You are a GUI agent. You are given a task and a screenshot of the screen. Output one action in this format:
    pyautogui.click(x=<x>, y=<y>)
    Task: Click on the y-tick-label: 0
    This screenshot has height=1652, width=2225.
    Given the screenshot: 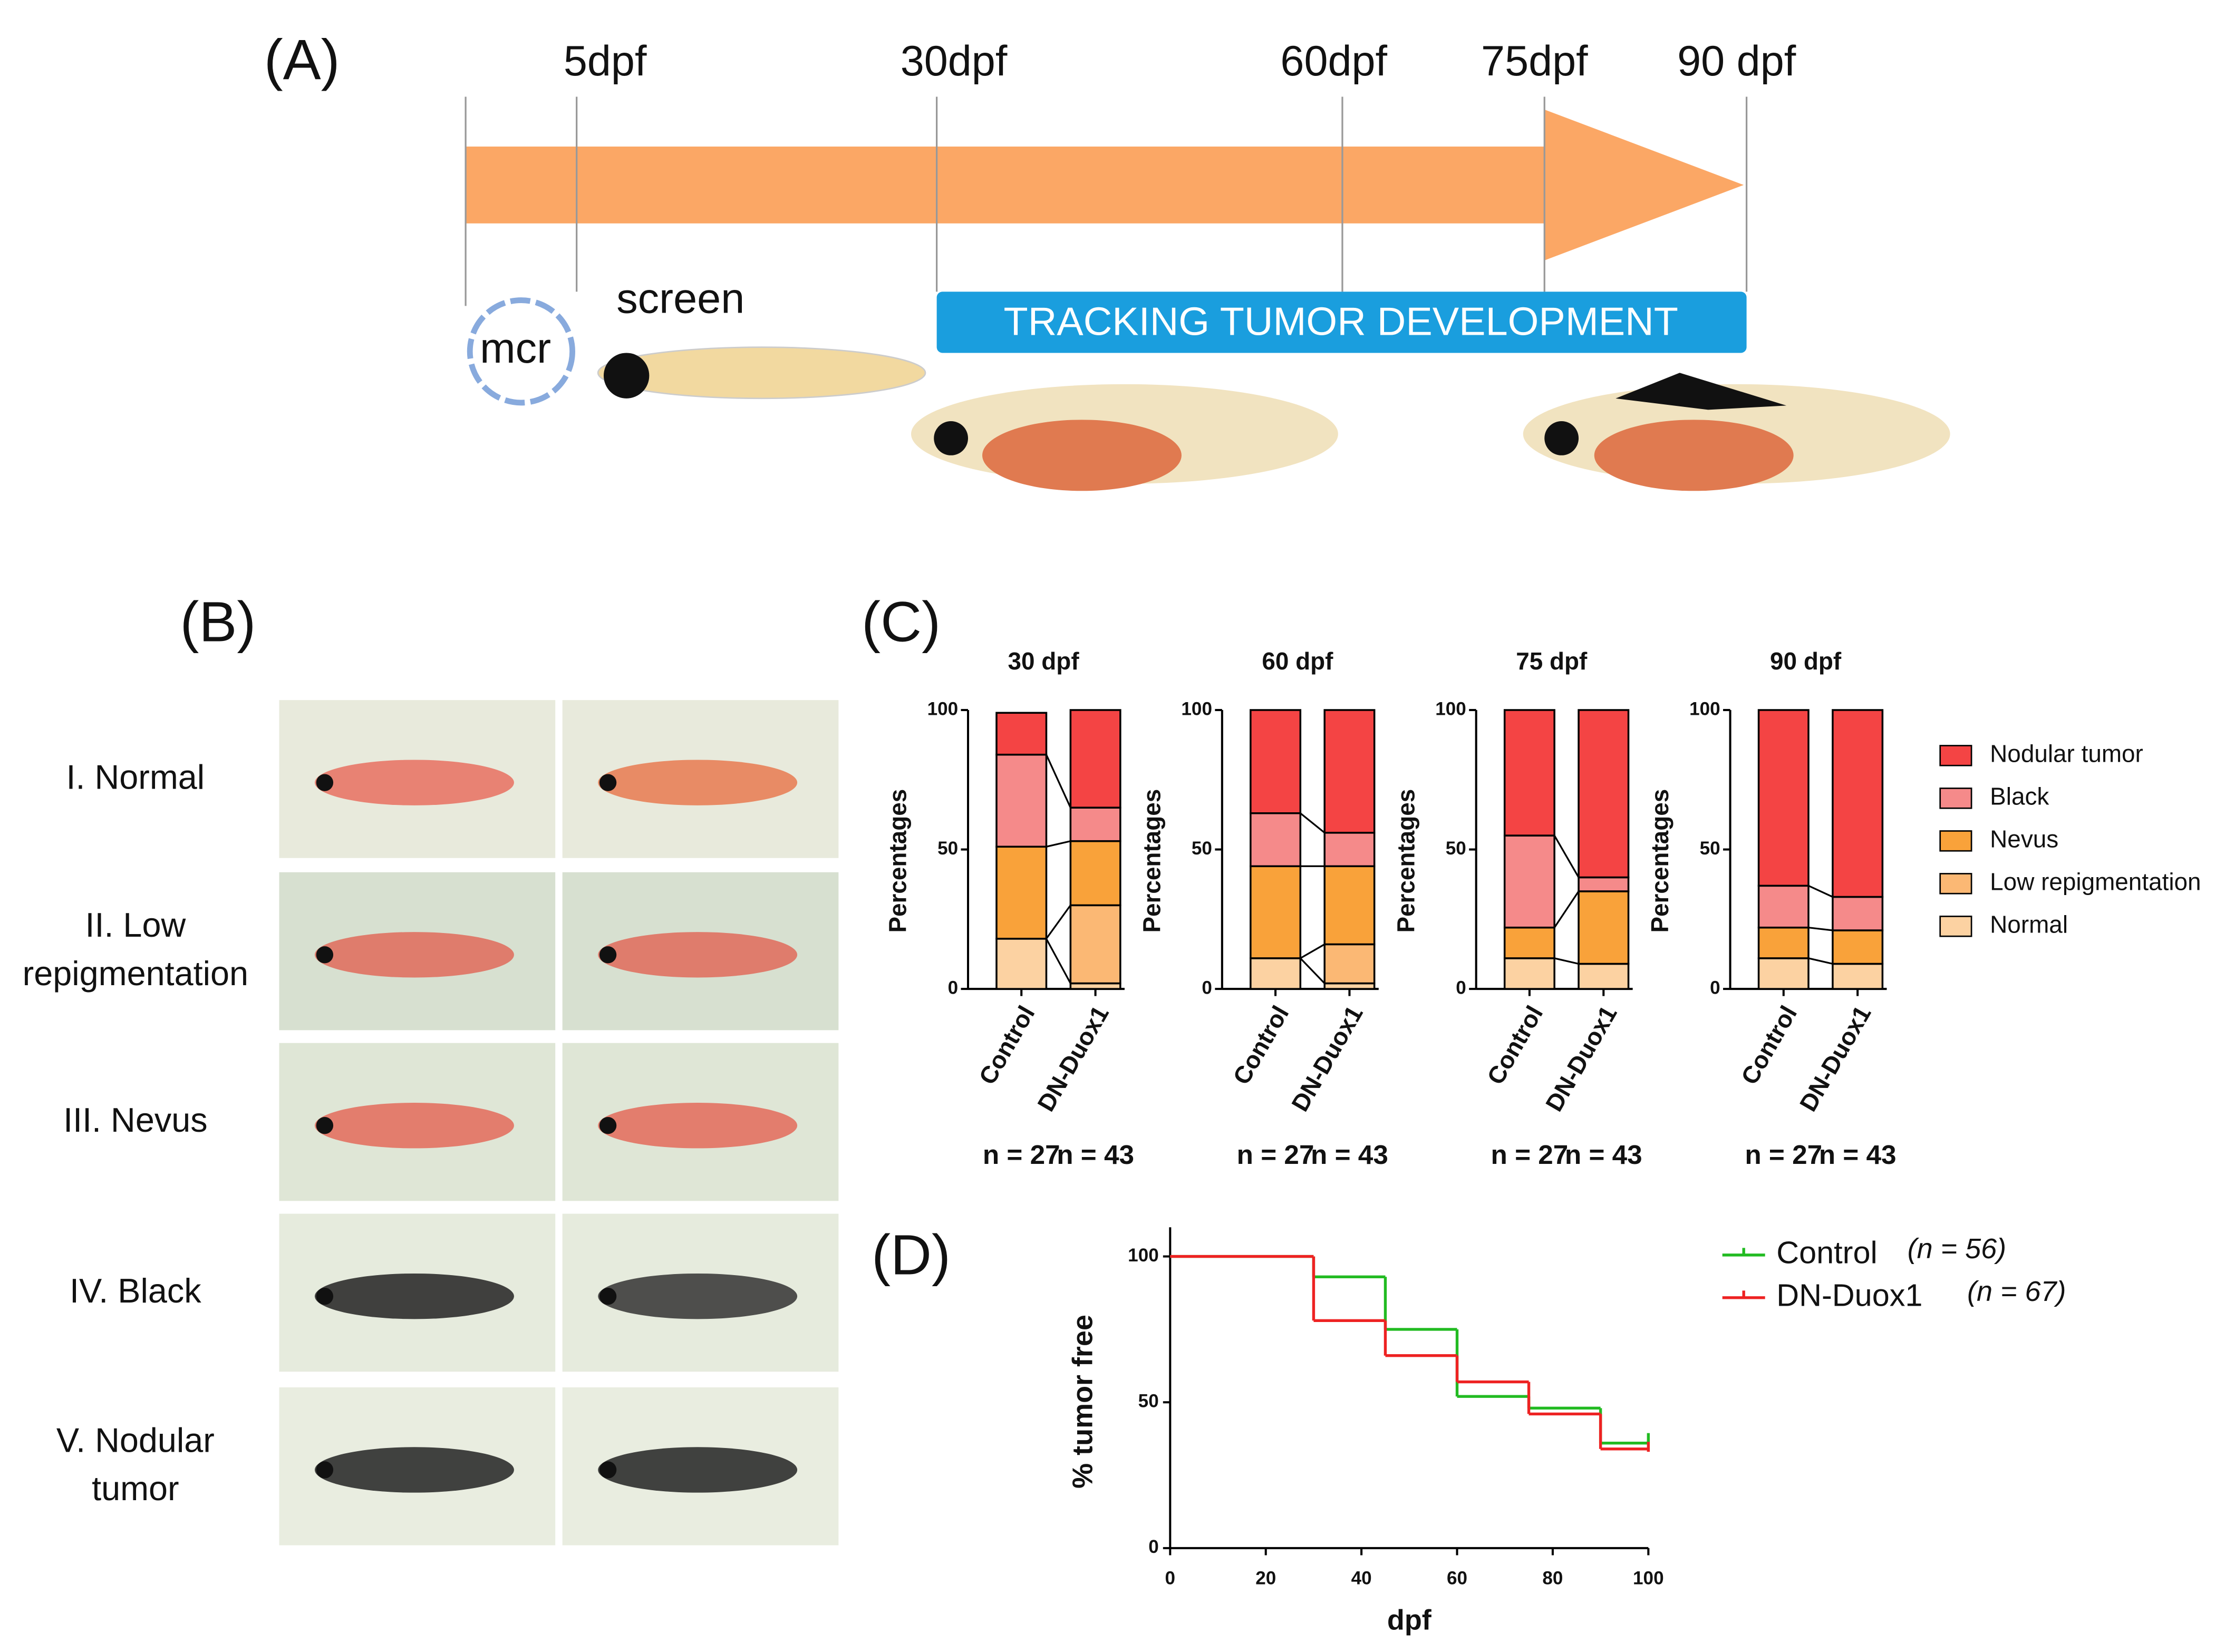 What is the action you would take?
    pyautogui.click(x=1153, y=1547)
    